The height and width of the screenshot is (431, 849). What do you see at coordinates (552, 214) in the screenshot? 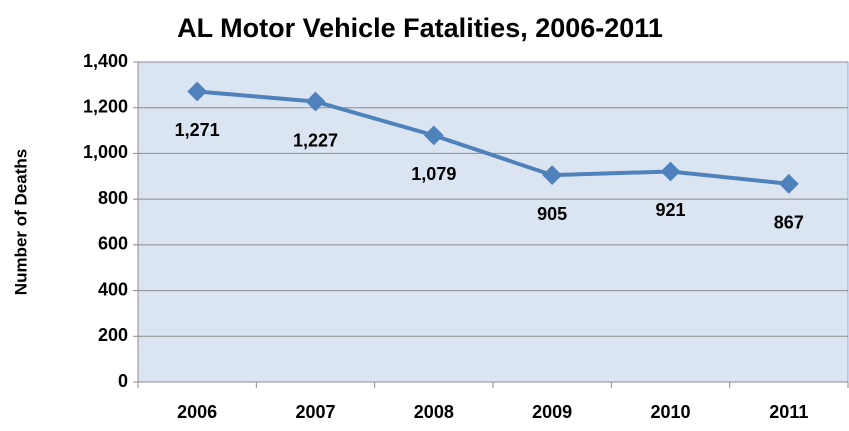
I see `data-label: 905` at bounding box center [552, 214].